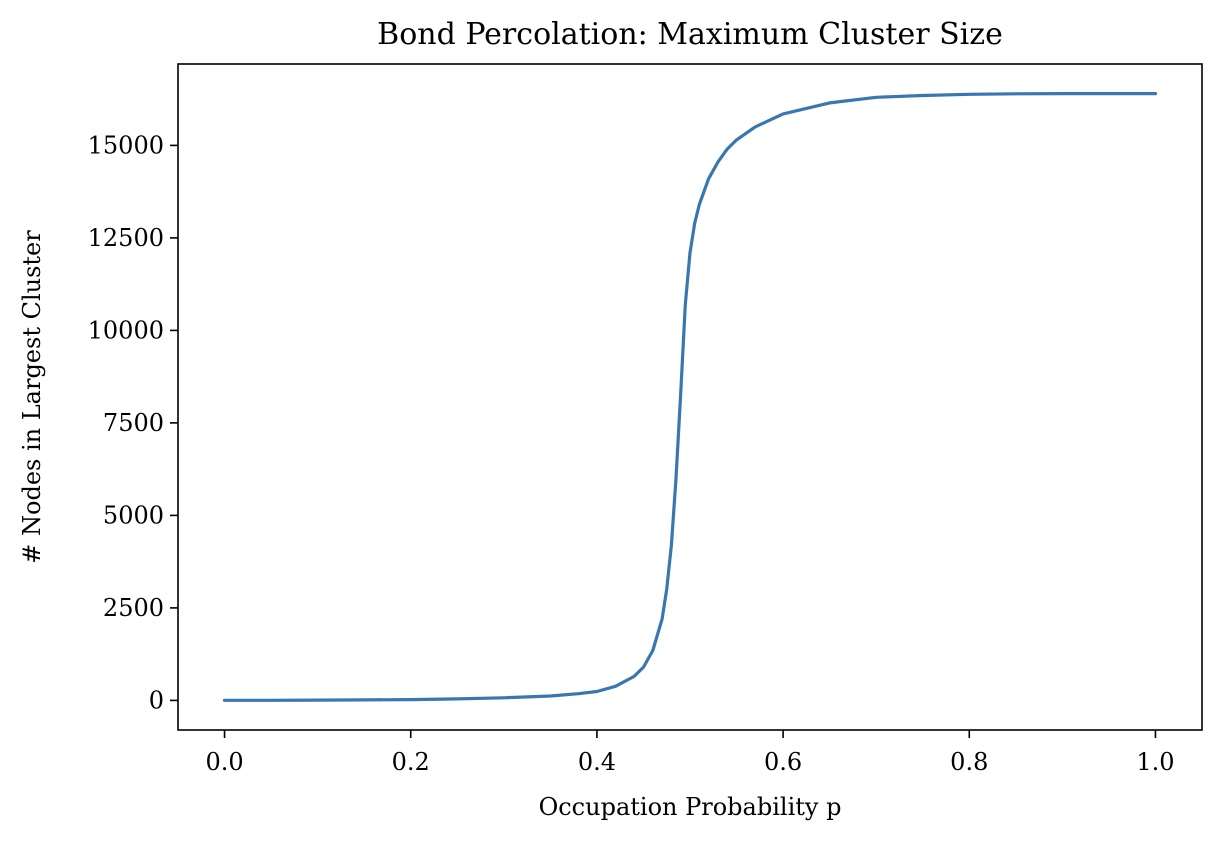  I want to click on x-tick-label: 0.8, so click(969, 762).